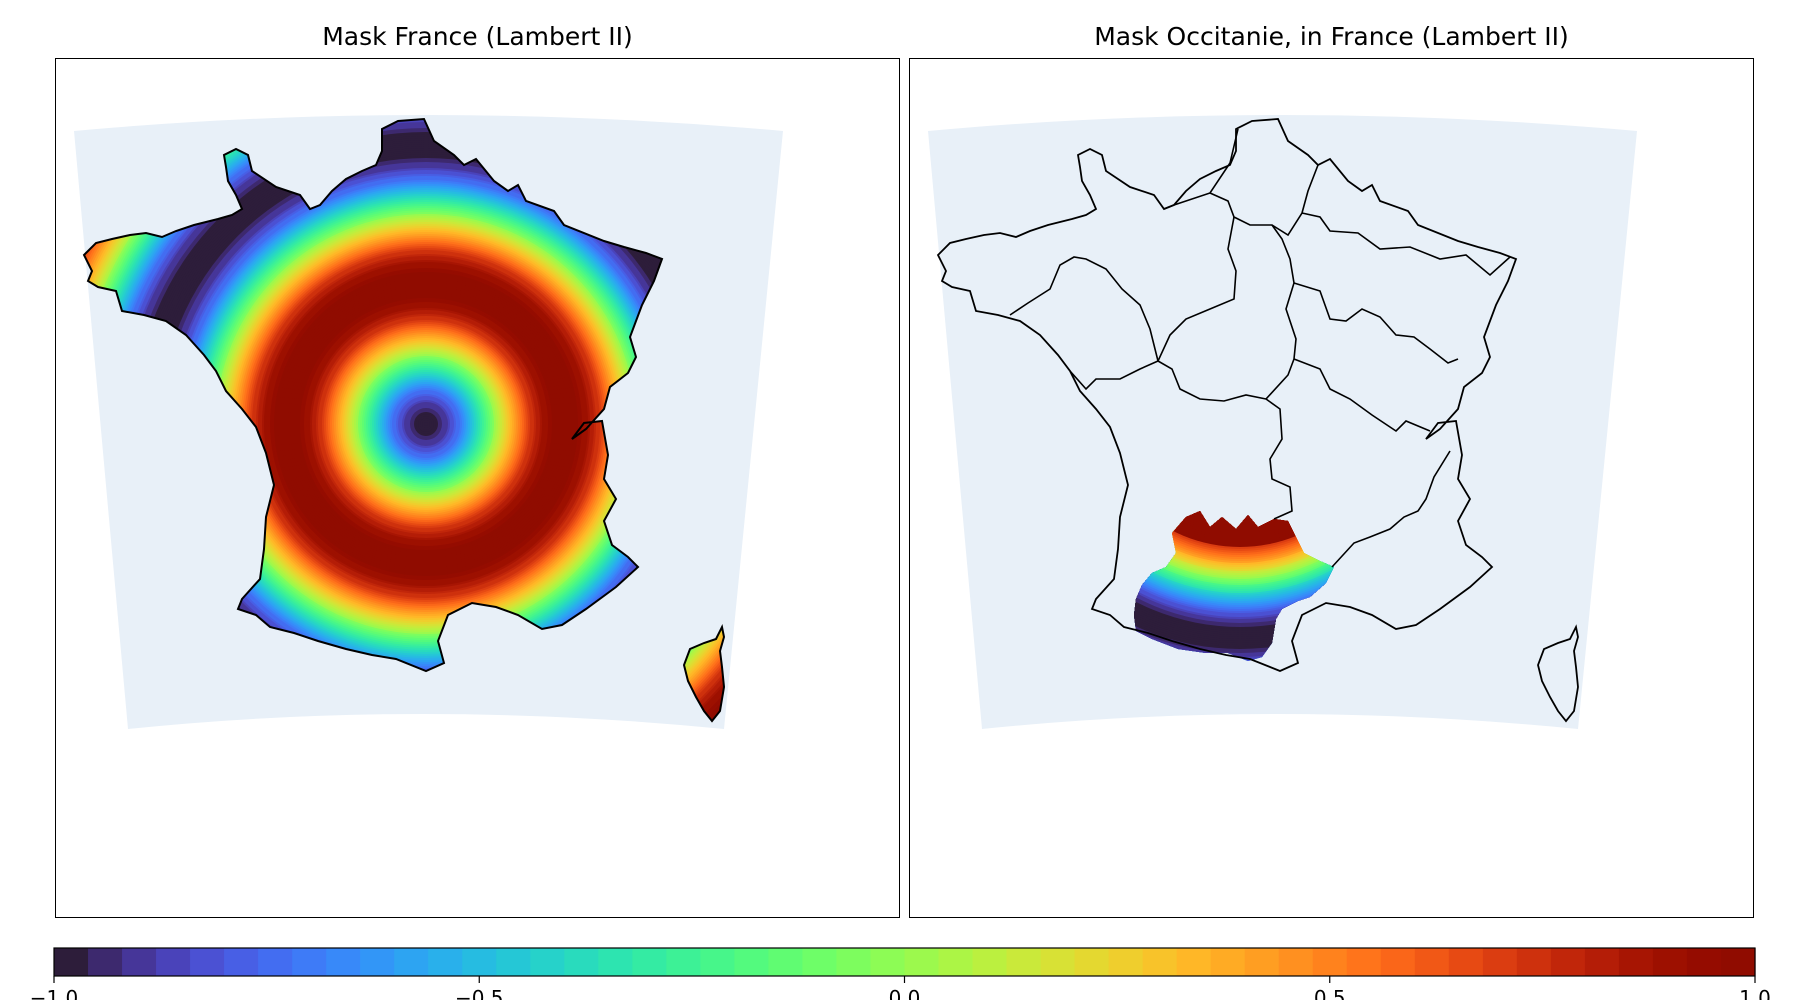 This screenshot has width=1800, height=1000. I want to click on region-borders, so click(1260, 348).